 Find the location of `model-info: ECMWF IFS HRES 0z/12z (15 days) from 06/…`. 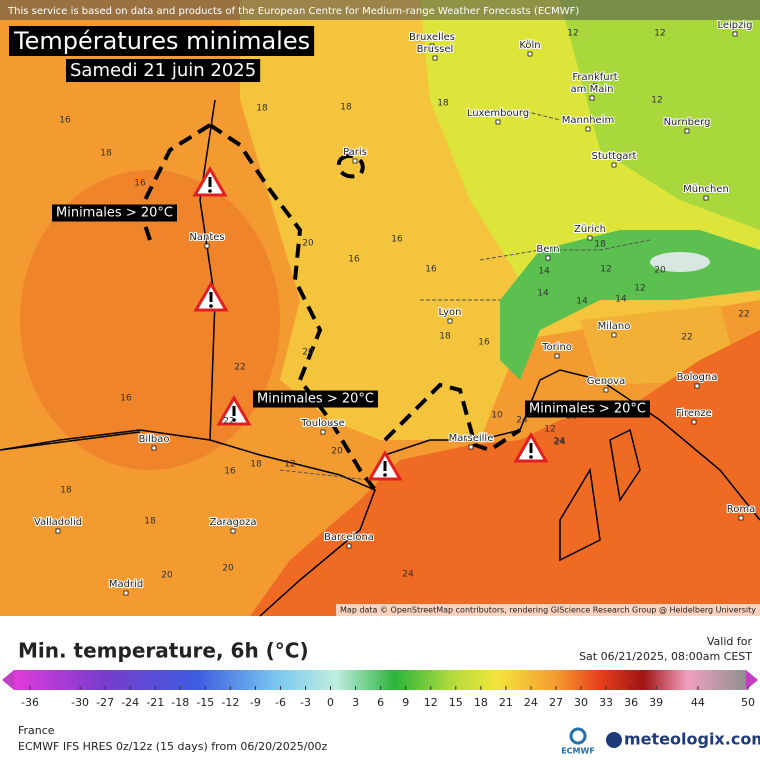

model-info: ECMWF IFS HRES 0z/12z (15 days) from 06/… is located at coordinates (173, 746).